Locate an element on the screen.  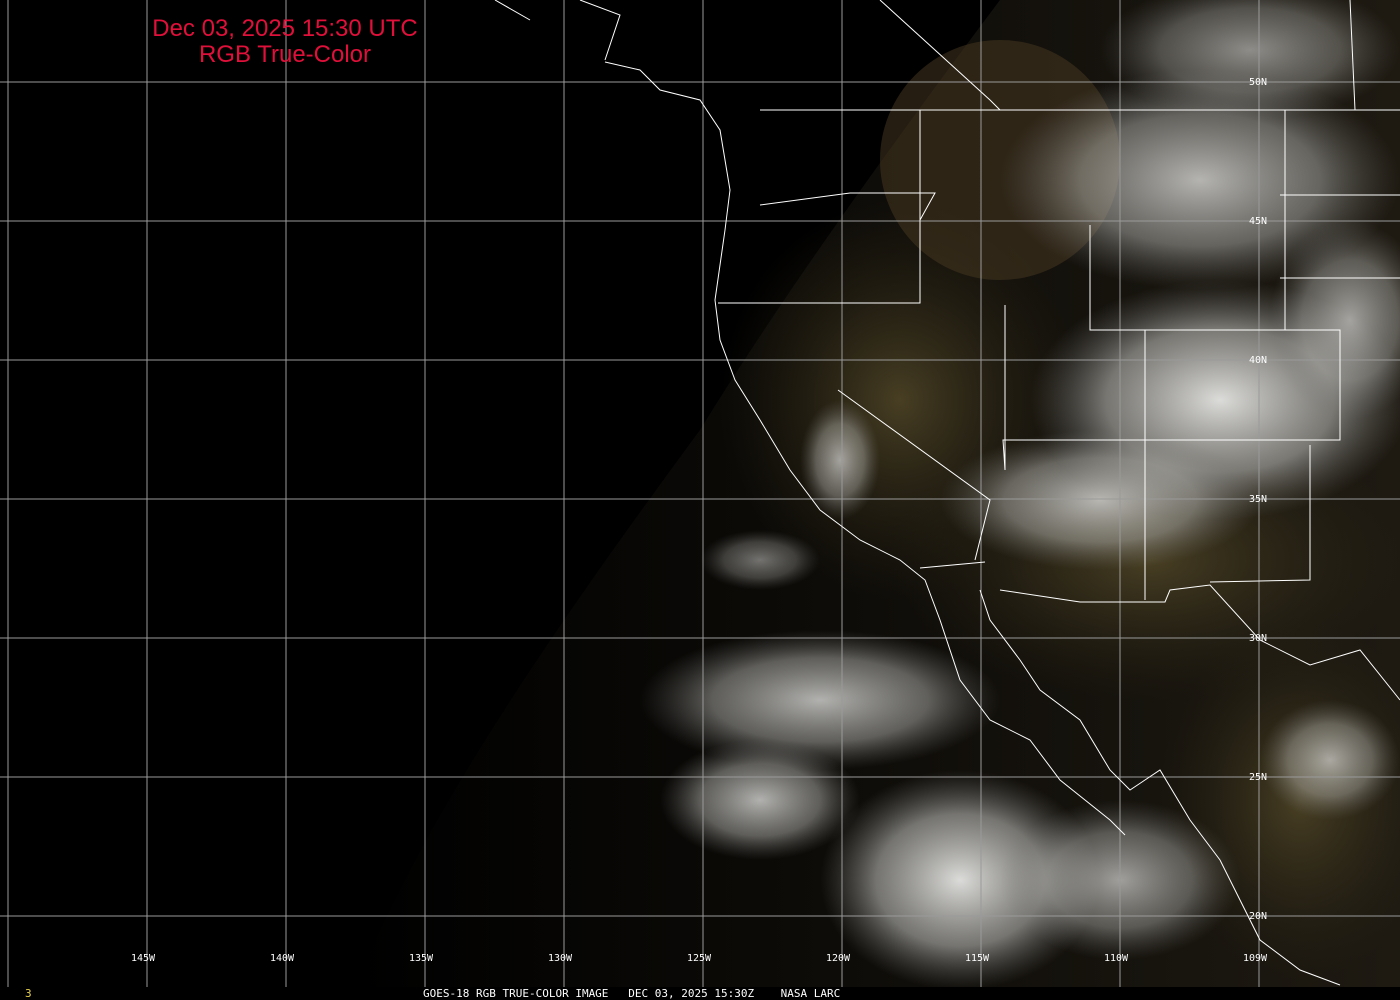
lon-label: 115W is located at coordinates (977, 958).